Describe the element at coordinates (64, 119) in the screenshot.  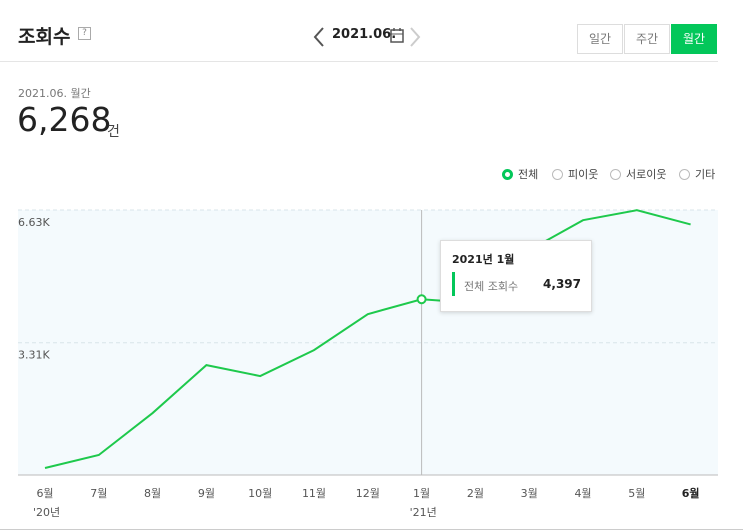
I see `summary-count: 6,268` at that location.